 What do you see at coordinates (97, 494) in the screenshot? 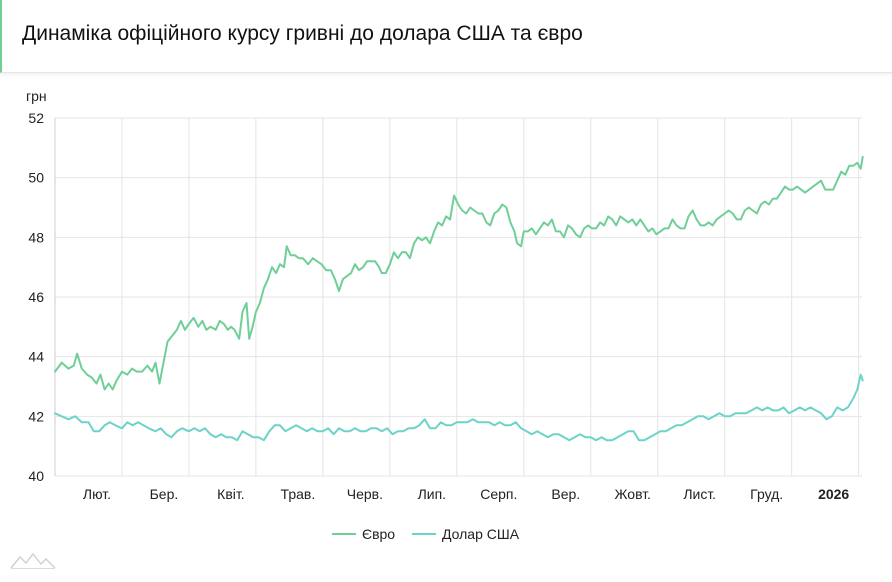
I see `x-tick-label: Лют.` at bounding box center [97, 494].